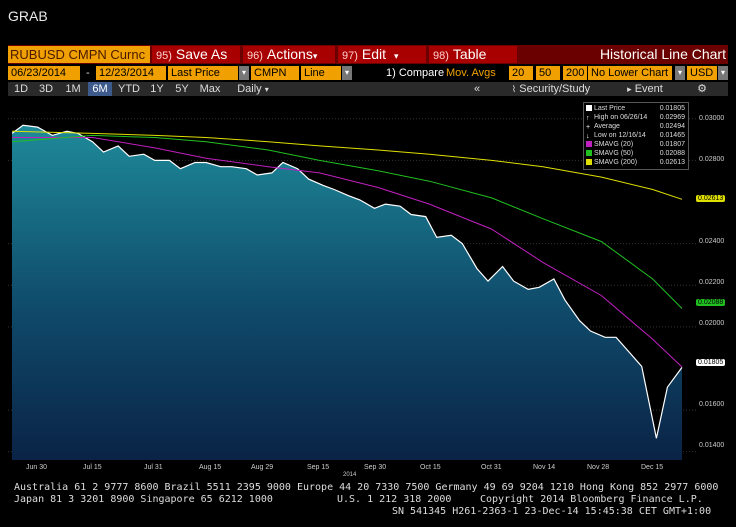 Image resolution: width=736 pixels, height=527 pixels. I want to click on legend-sma200: SMAVG (200), so click(611, 163).